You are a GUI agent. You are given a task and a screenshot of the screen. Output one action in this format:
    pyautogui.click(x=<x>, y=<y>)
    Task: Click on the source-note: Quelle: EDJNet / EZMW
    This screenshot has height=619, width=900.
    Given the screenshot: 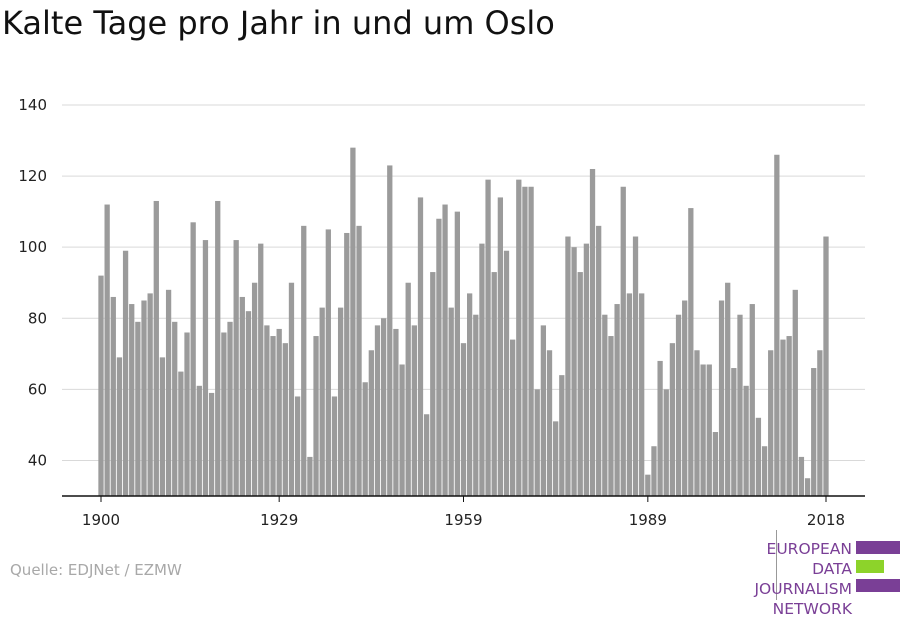 What is the action you would take?
    pyautogui.click(x=96, y=570)
    